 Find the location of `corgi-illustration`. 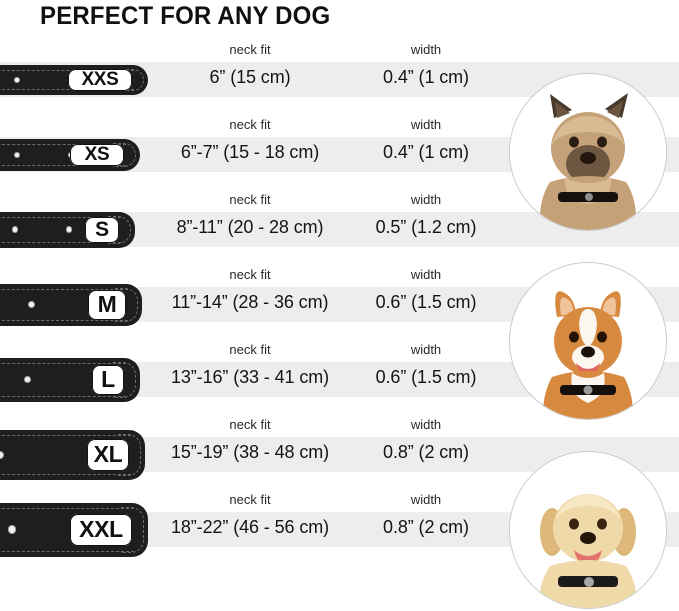

corgi-illustration is located at coordinates (588, 341).